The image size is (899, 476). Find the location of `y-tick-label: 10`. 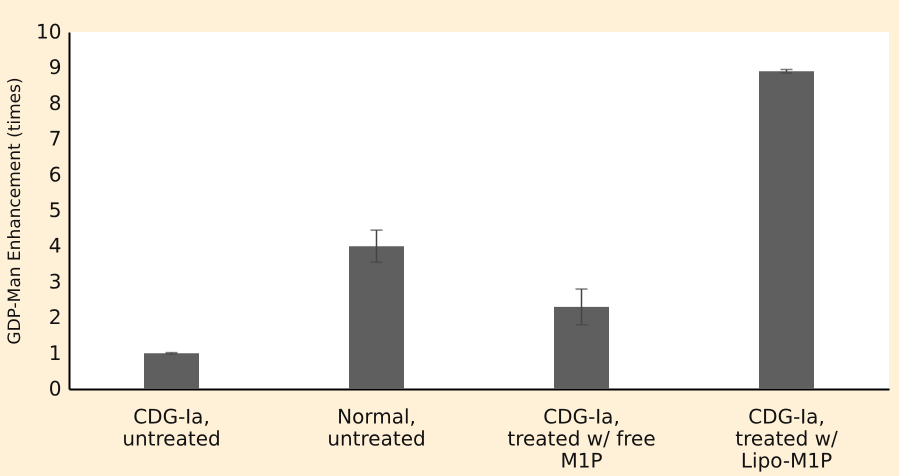

y-tick-label: 10 is located at coordinates (49, 32).